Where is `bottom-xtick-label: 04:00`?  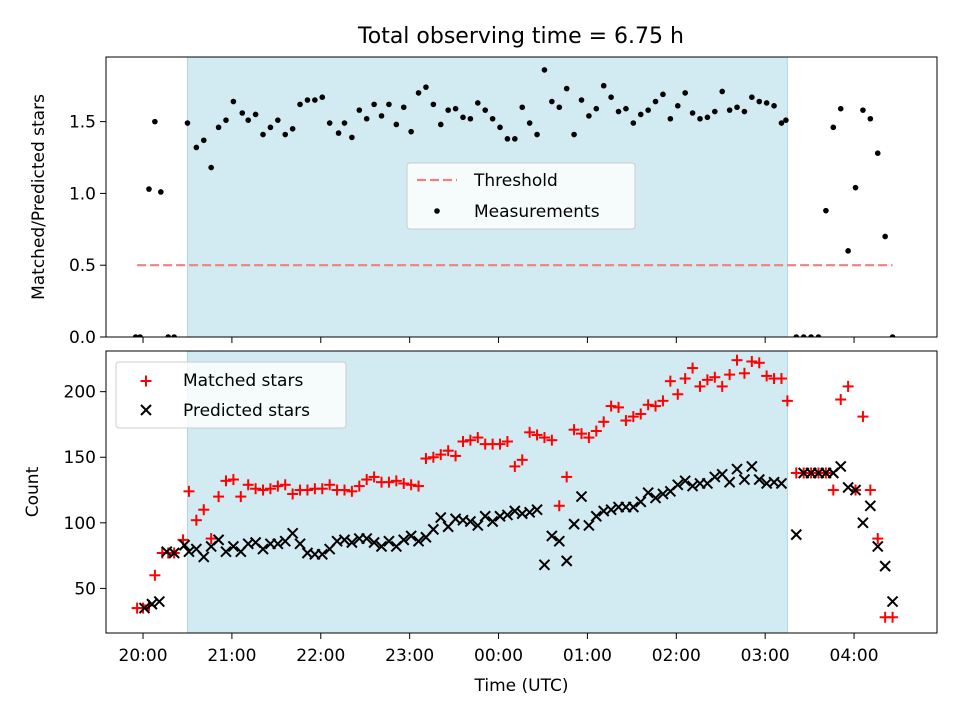
bottom-xtick-label: 04:00 is located at coordinates (854, 656).